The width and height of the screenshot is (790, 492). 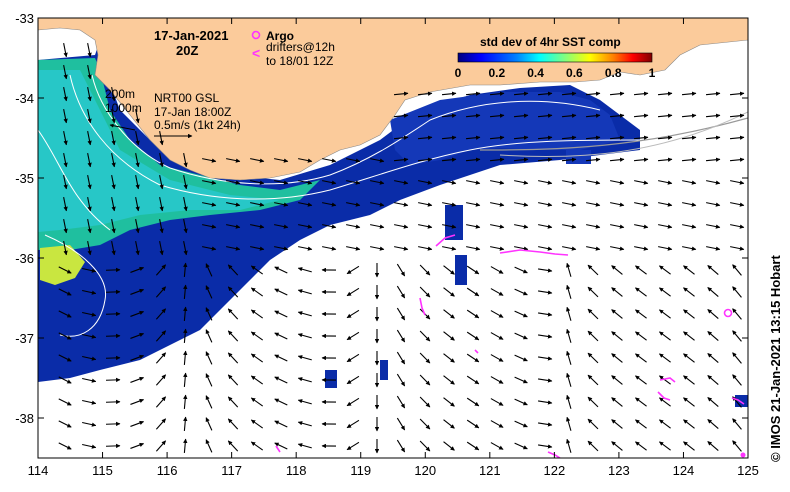 I want to click on argo-legend-label: Argo, so click(x=280, y=36).